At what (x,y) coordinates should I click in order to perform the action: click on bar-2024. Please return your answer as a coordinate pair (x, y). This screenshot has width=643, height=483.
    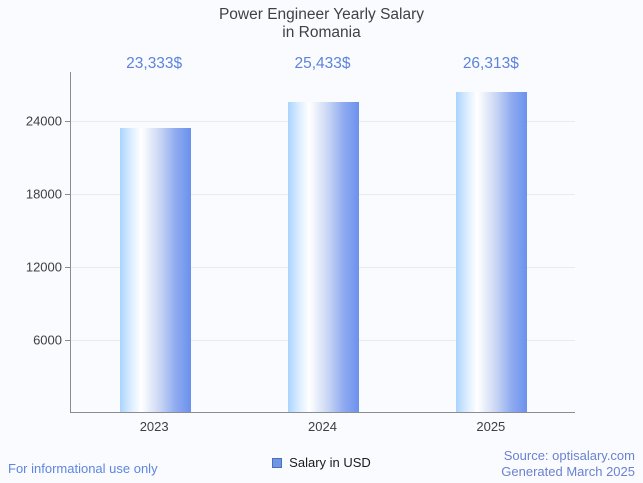
    Looking at the image, I should click on (323, 257).